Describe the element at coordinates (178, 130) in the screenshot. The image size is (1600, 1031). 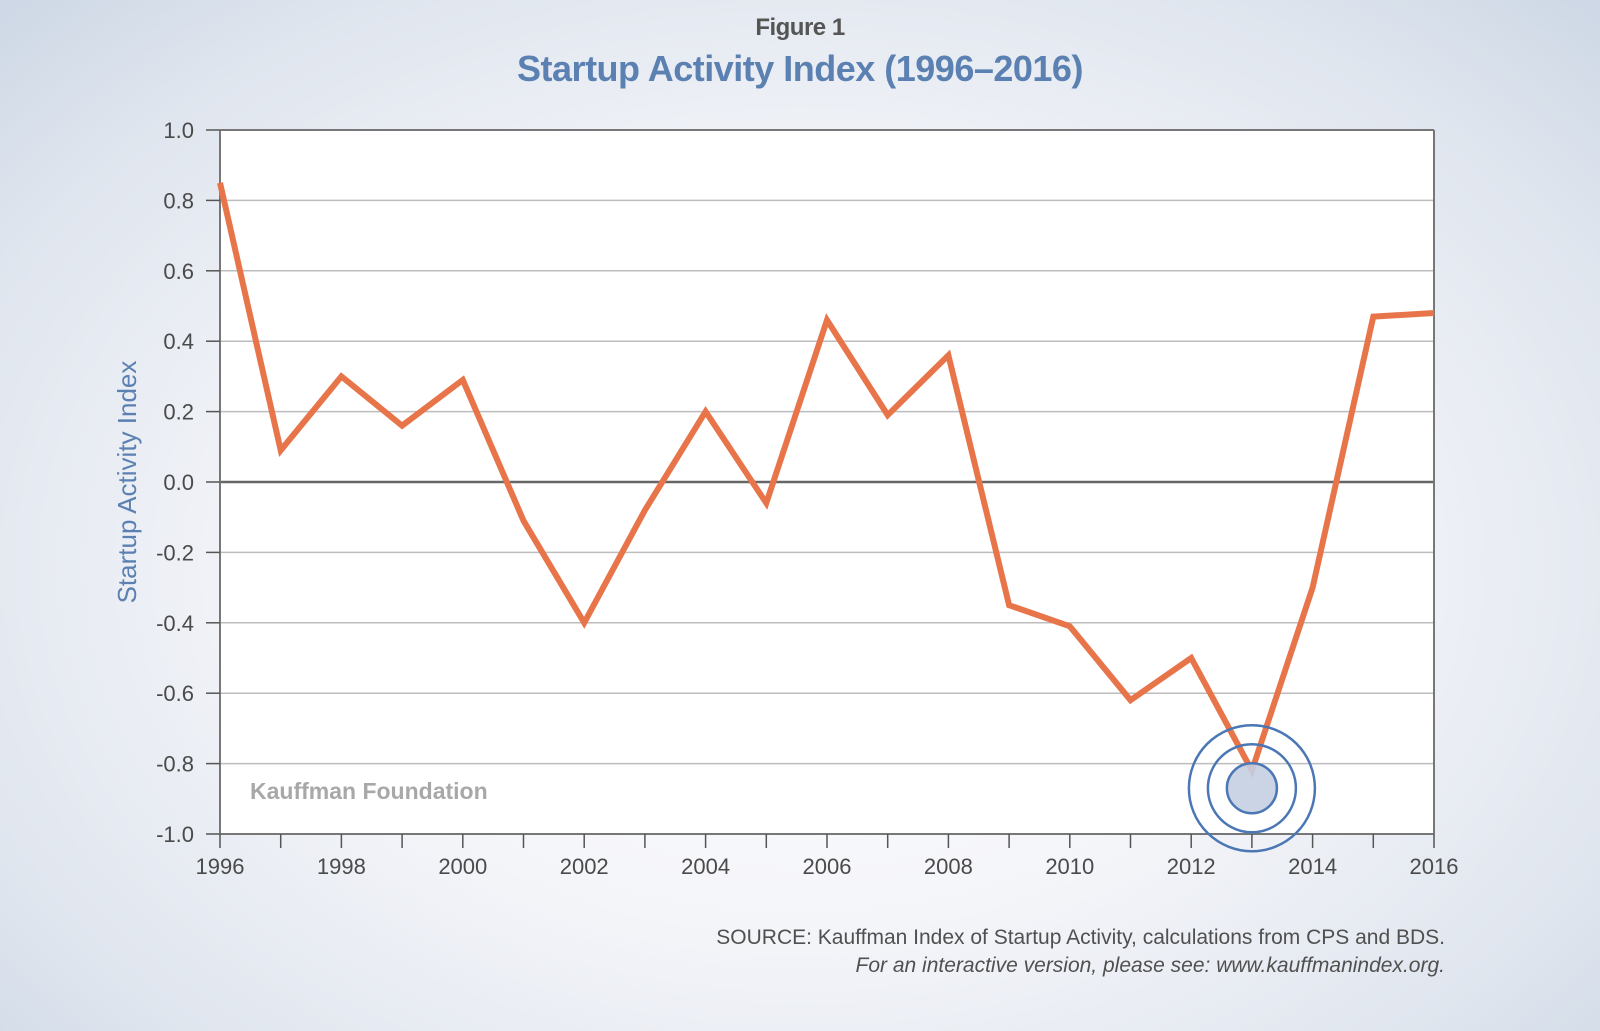
I see `y-tick-label: 1.0` at that location.